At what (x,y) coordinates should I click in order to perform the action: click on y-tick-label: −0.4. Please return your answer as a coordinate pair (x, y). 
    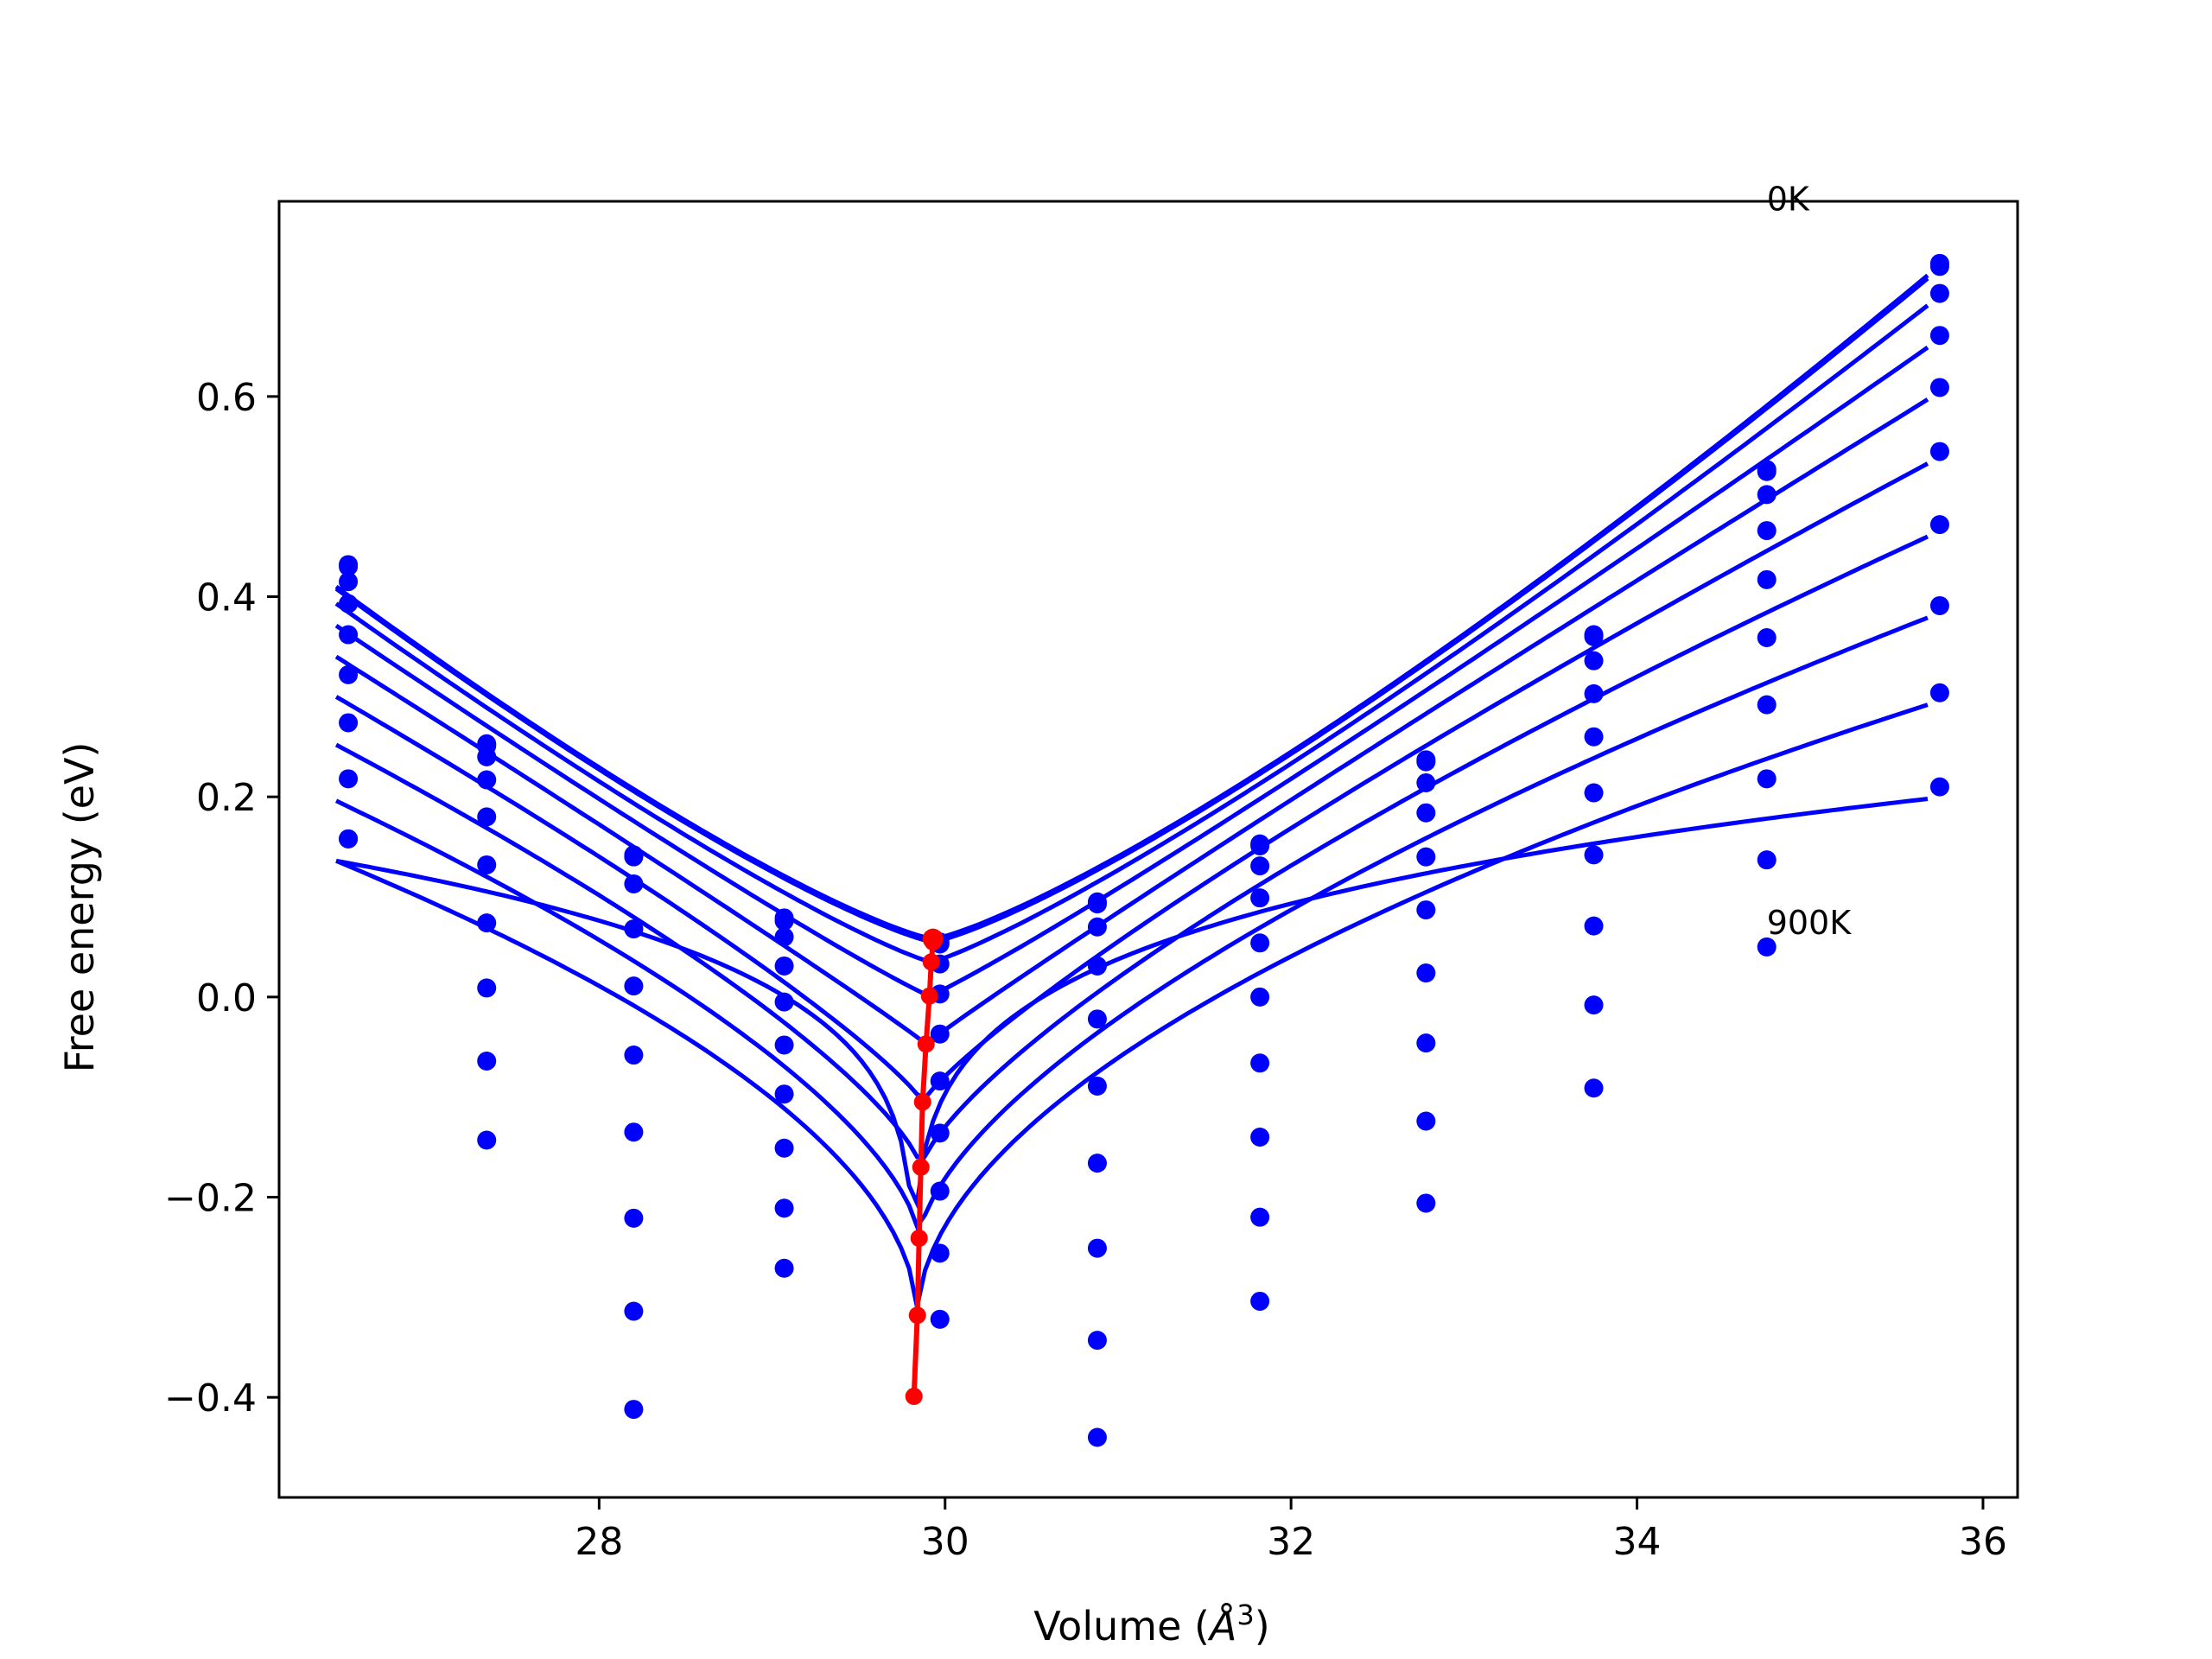
    Looking at the image, I should click on (210, 1398).